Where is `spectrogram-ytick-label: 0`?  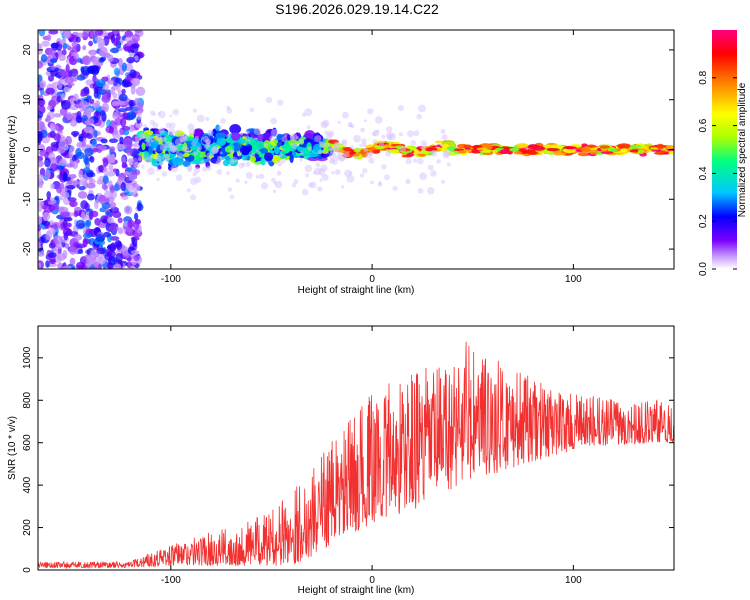
spectrogram-ytick-label: 0 is located at coordinates (27, 149).